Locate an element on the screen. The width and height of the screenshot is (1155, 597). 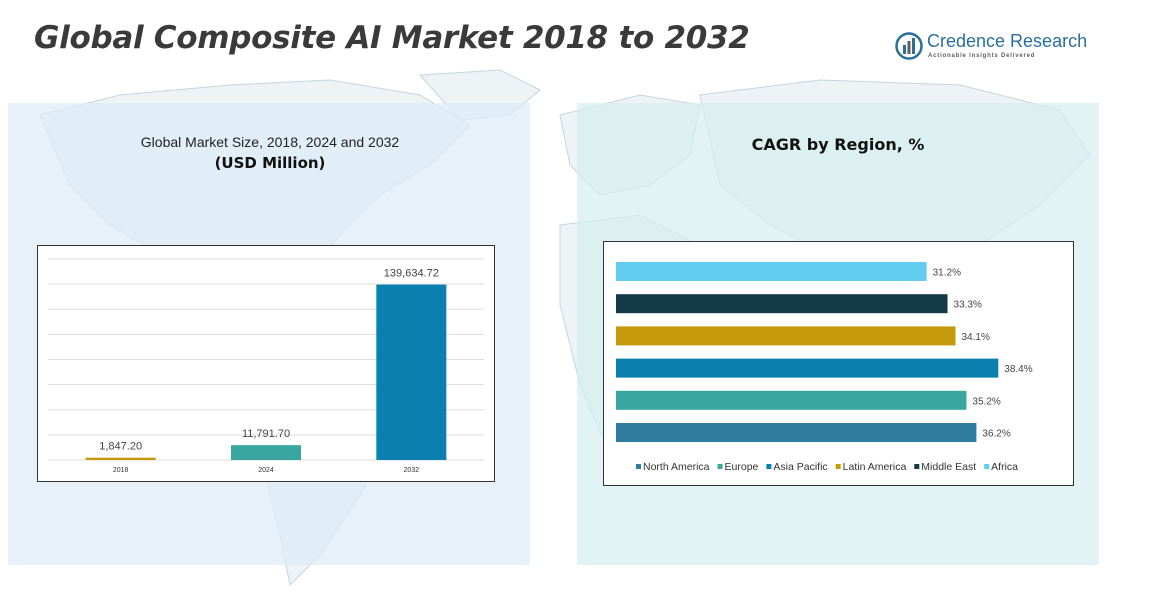
bar-value-label: 11,791.70 is located at coordinates (266, 434).